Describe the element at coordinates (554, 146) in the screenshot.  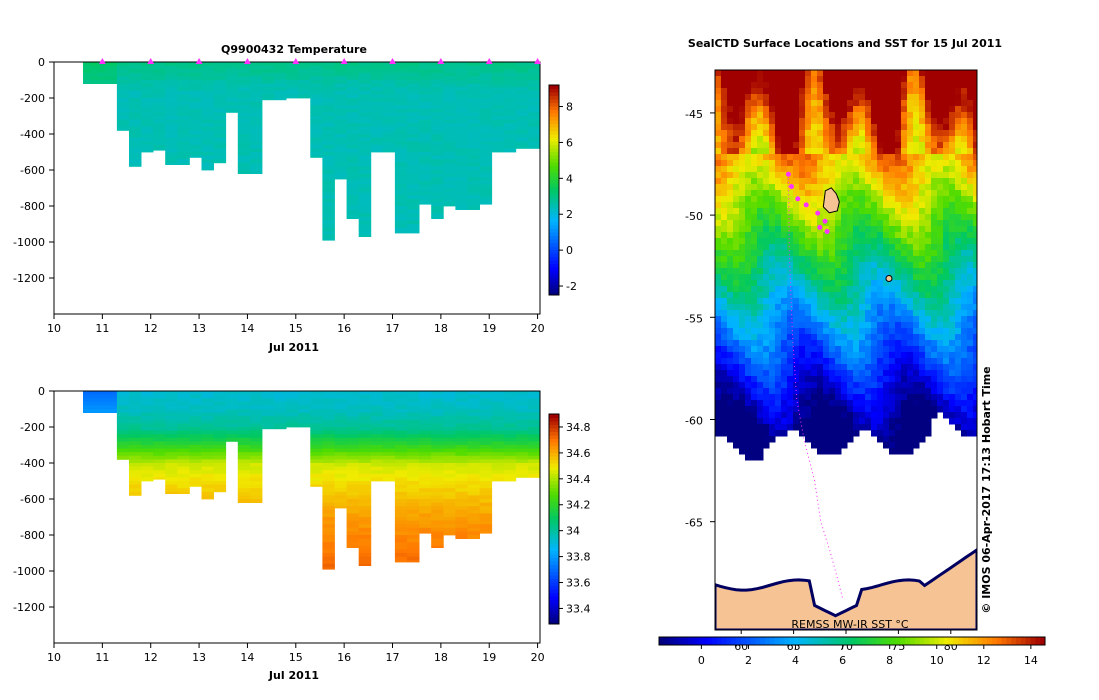
I see `colorbar-segment` at that location.